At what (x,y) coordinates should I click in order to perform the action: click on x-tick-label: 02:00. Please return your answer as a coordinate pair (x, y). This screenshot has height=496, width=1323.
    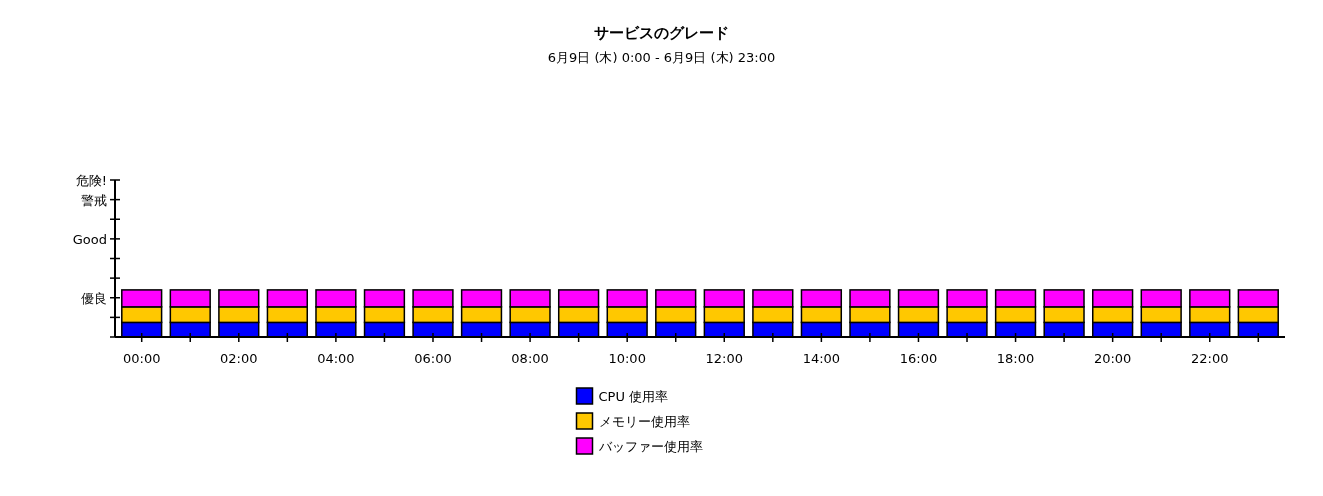
    Looking at the image, I should click on (239, 358).